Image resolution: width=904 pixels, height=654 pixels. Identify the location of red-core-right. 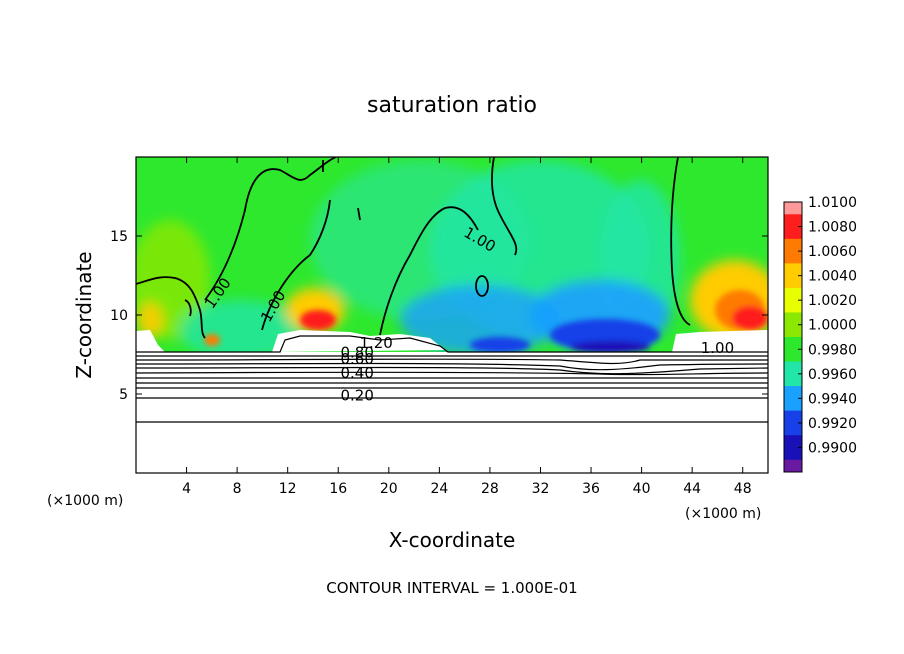
(750, 318).